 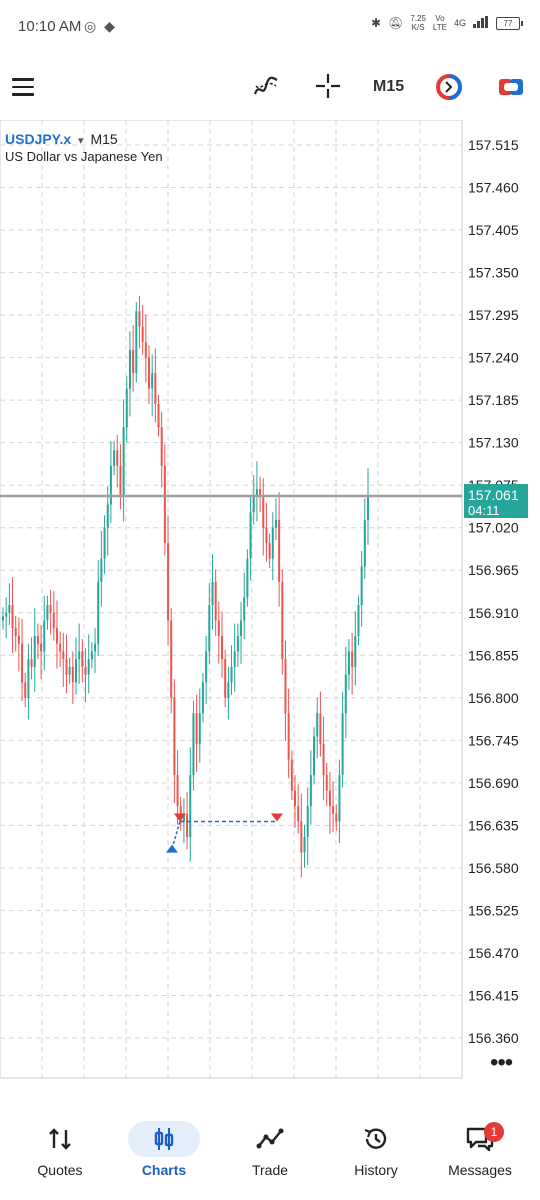 What do you see at coordinates (459, 23) in the screenshot?
I see `network-type: 4G` at bounding box center [459, 23].